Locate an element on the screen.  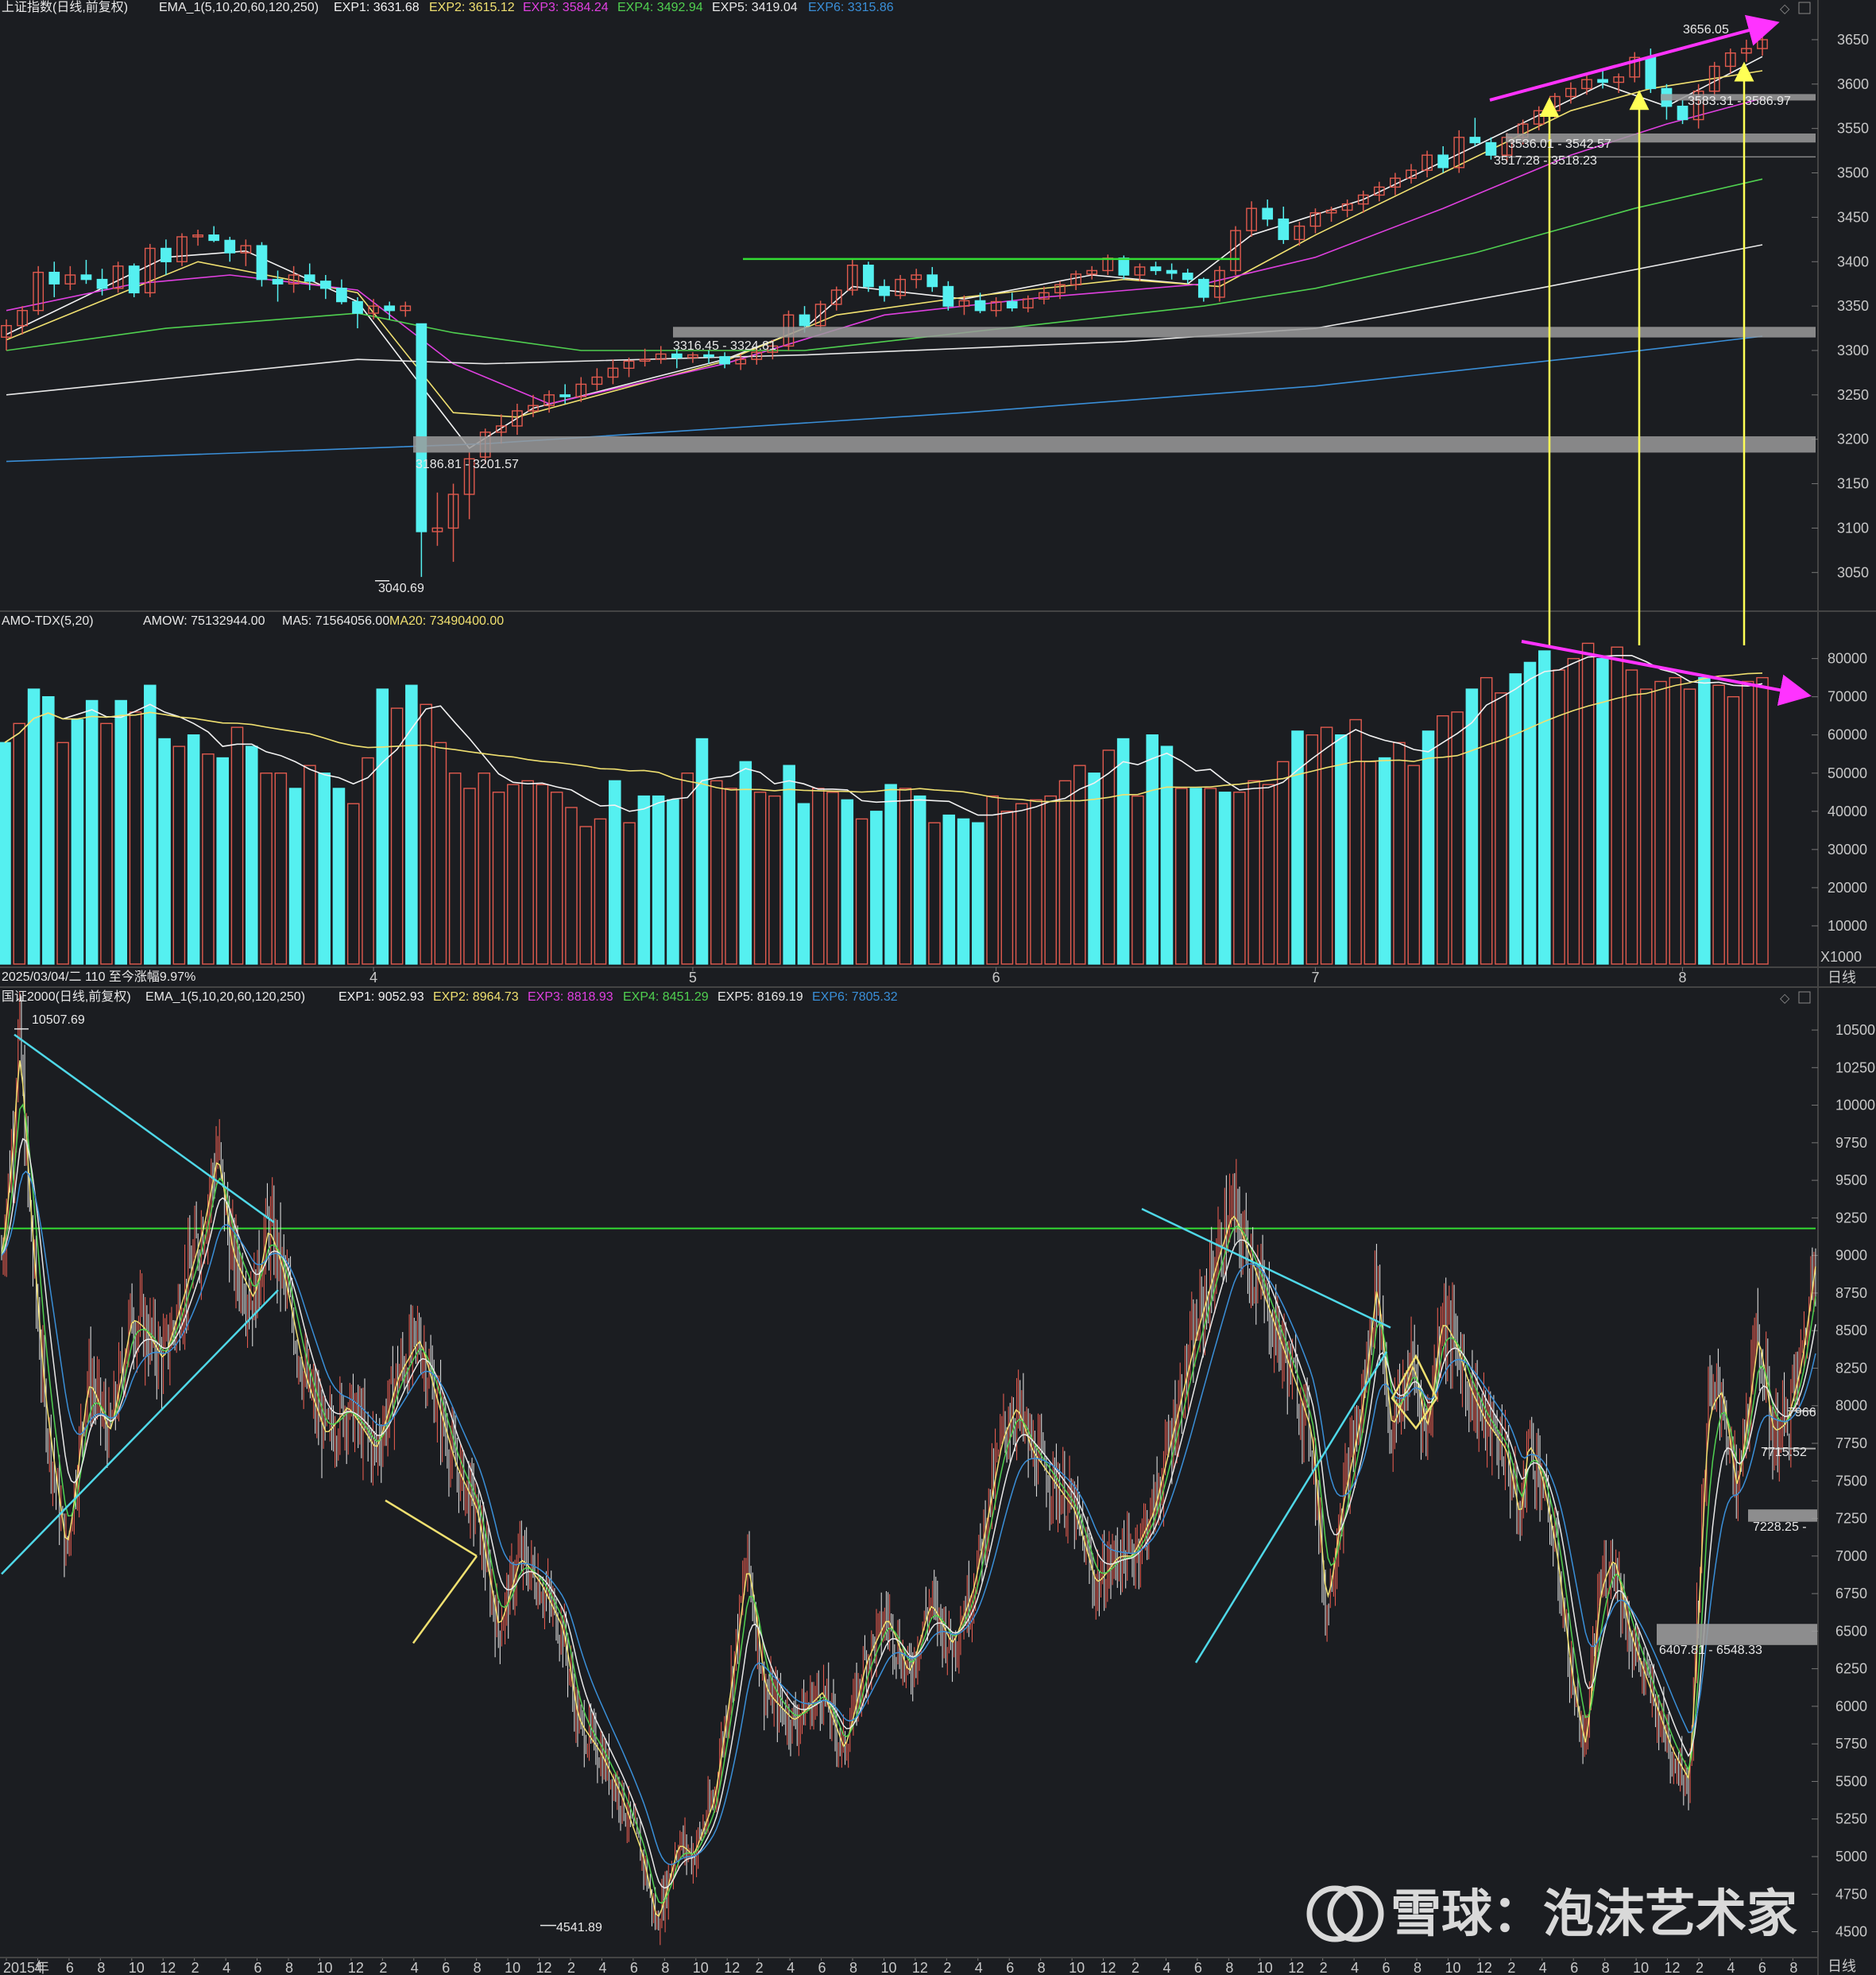
window-controls: ◇ ◇ is located at coordinates (1795, 504).